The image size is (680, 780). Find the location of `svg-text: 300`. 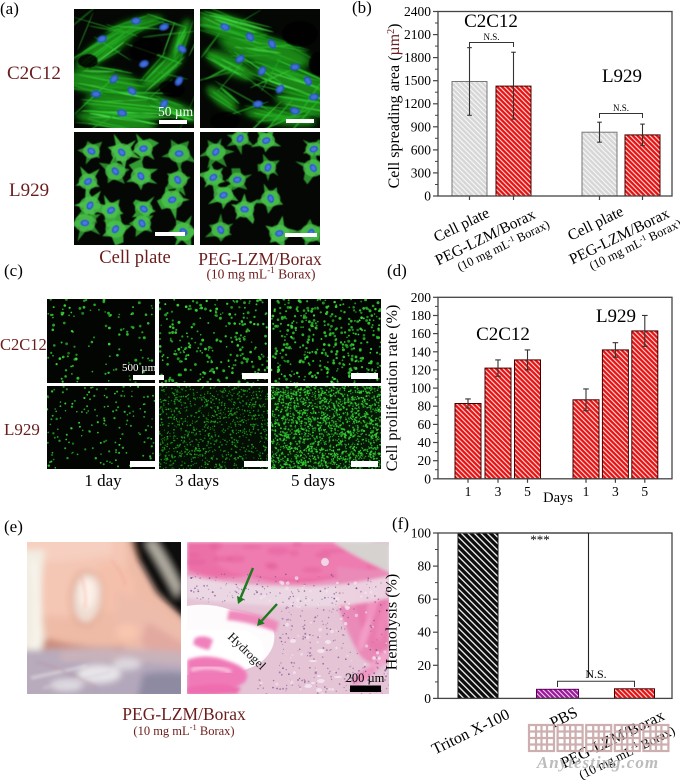

svg-text: 300 is located at coordinates (421, 172).